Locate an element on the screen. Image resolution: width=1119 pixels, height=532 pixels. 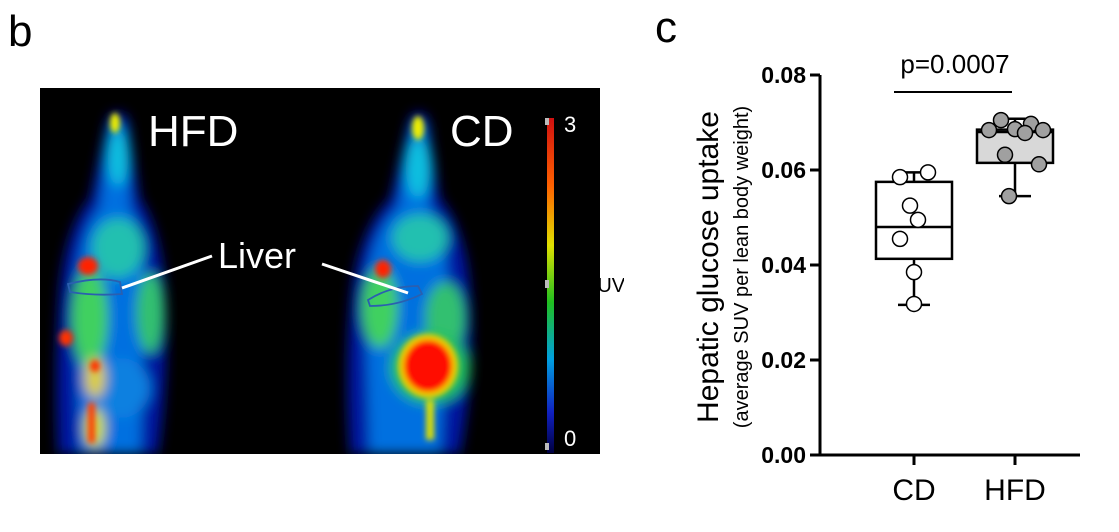
mouse-cd is located at coordinates (409, 283).